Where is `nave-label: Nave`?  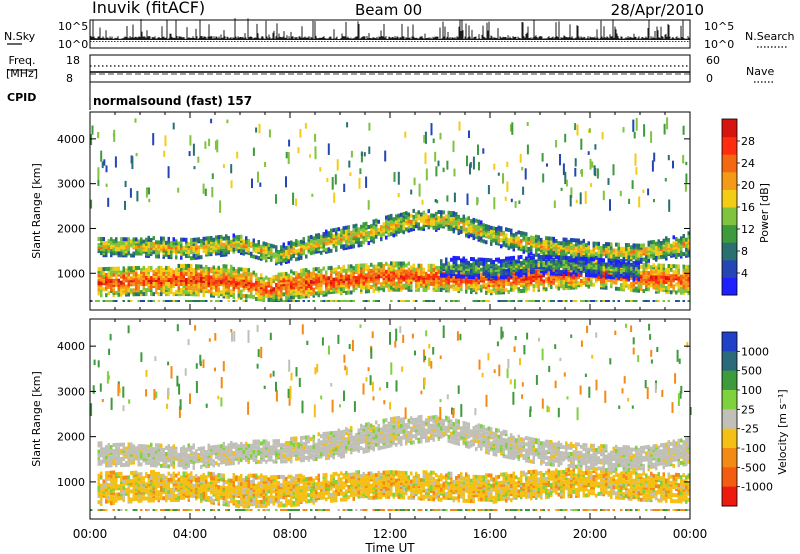
nave-label: Nave is located at coordinates (760, 71).